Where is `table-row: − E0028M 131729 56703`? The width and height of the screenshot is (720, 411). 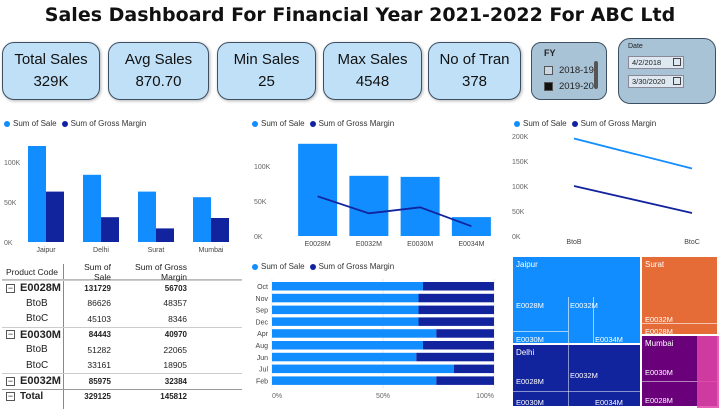
table-row: − E0028M 131729 56703 is located at coordinates (122, 288).